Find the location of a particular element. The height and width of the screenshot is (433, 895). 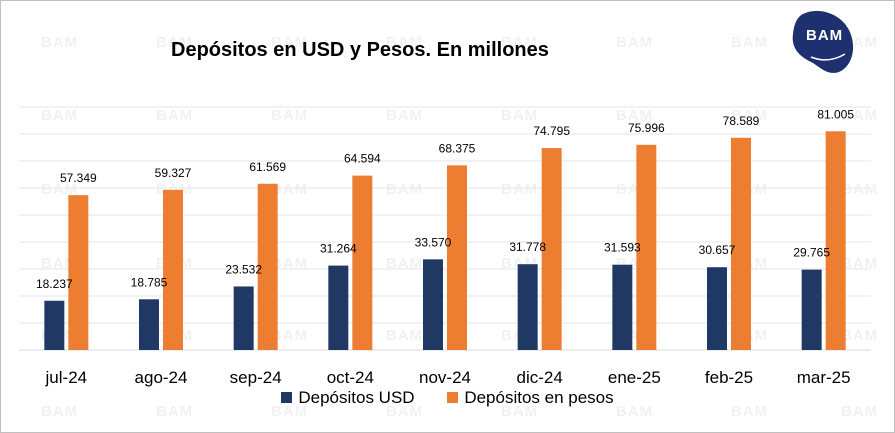

data-label-pesos: 64.594 is located at coordinates (362, 159).